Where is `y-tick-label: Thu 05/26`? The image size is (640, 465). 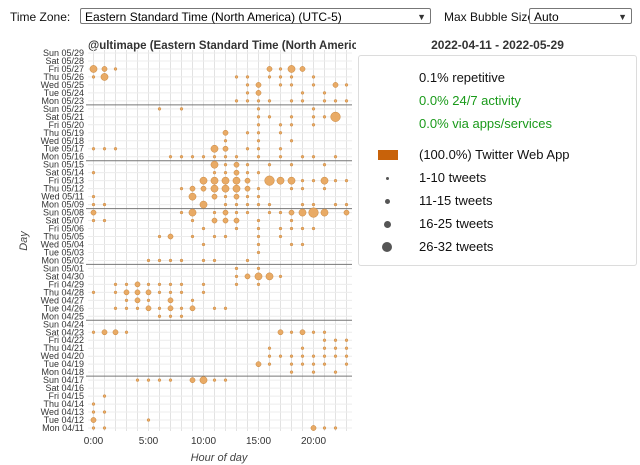
y-tick-label: Thu 05/26 is located at coordinates (63, 77).